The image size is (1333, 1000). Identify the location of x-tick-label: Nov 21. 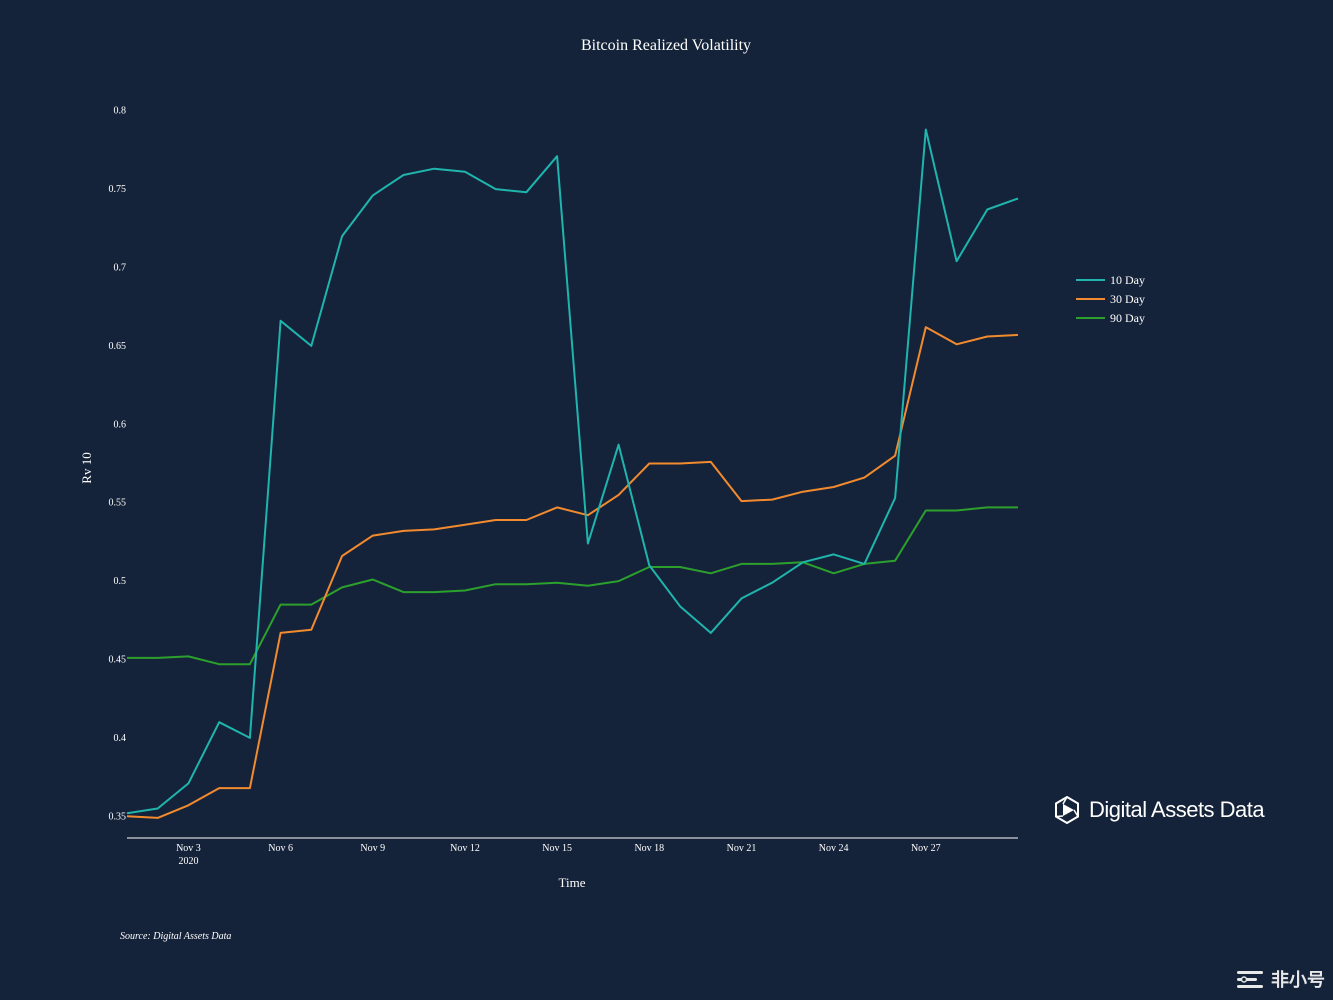
(742, 848).